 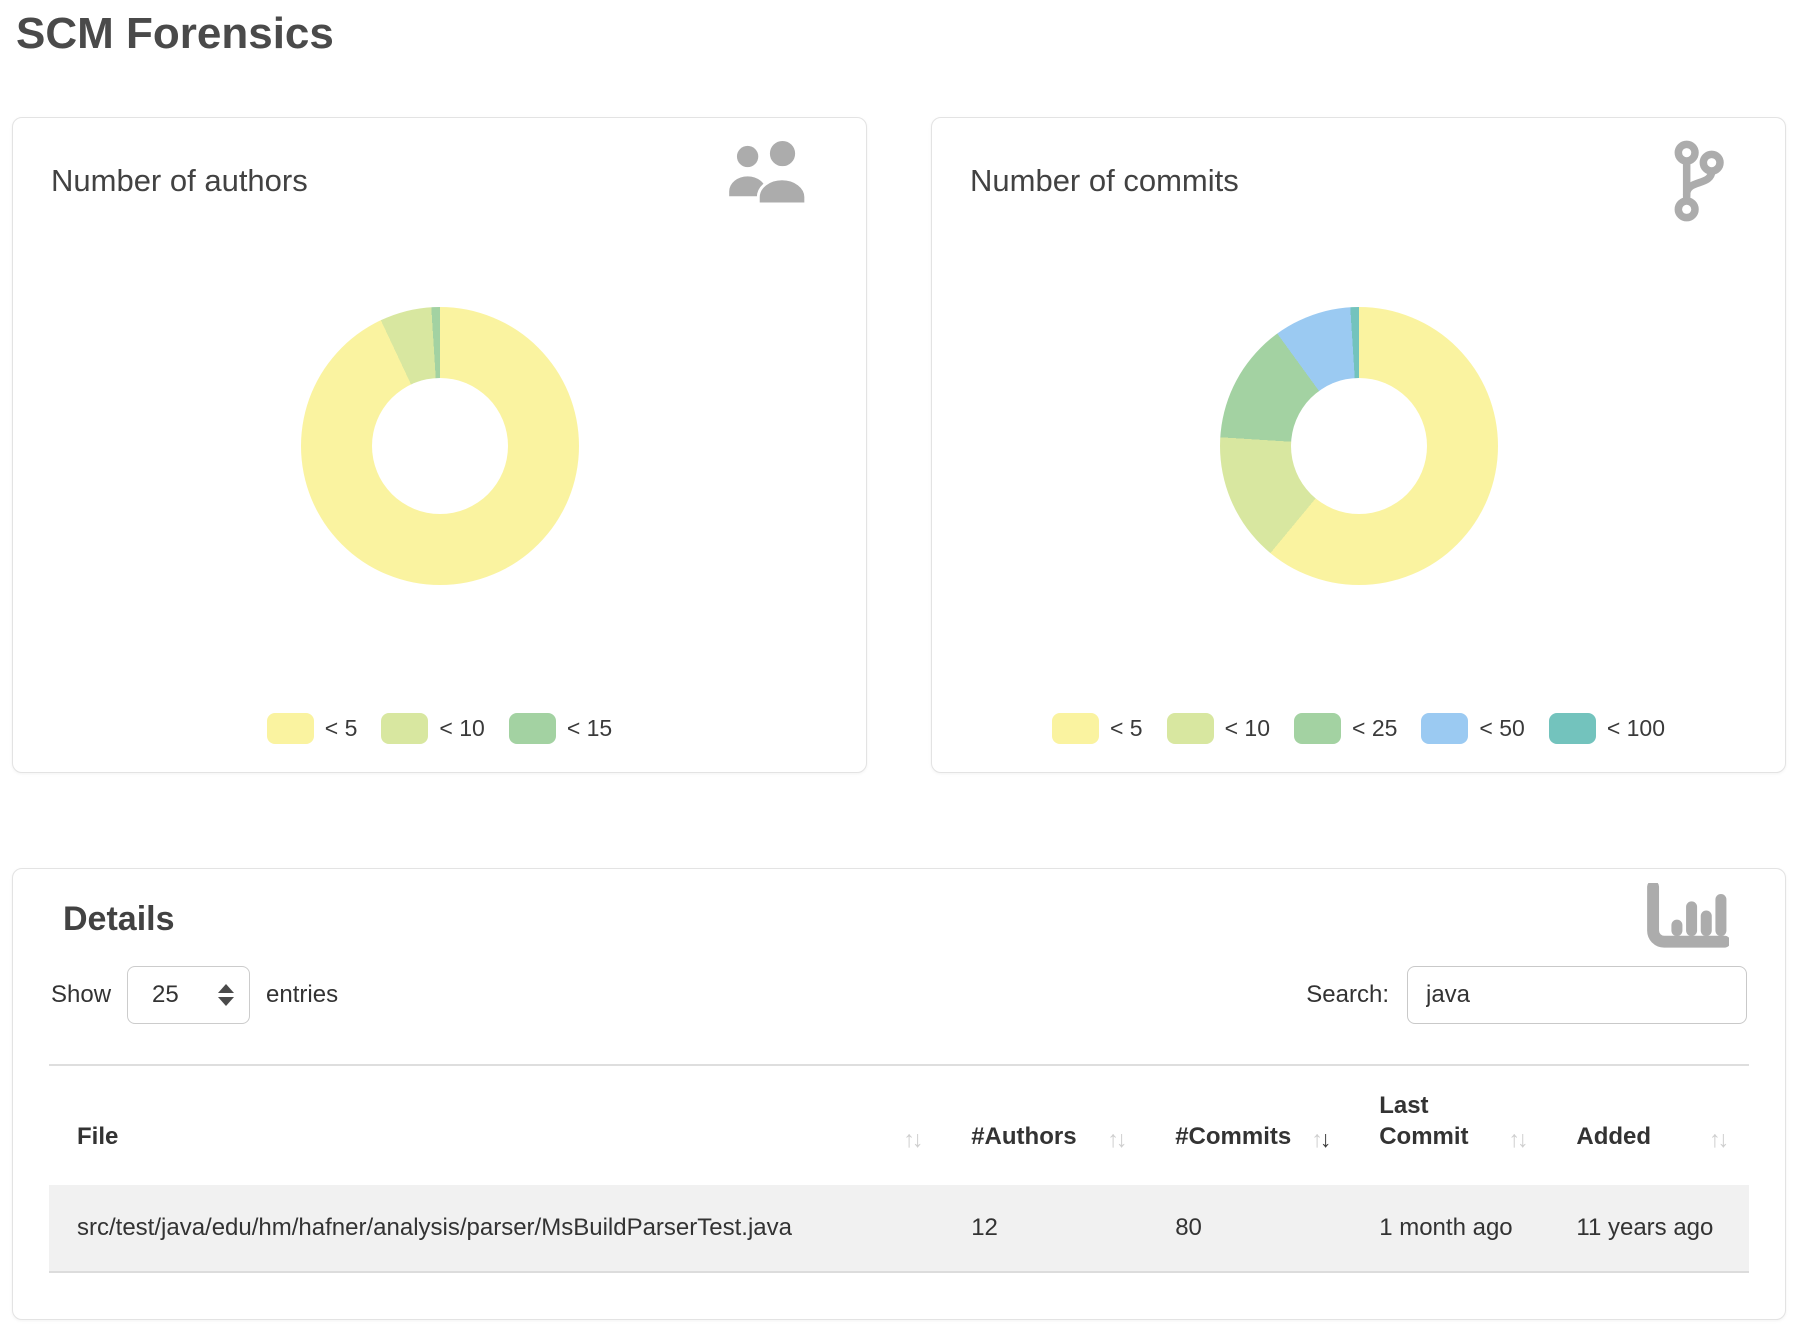 I want to click on page-size-select-wrap: 25, so click(x=189, y=994).